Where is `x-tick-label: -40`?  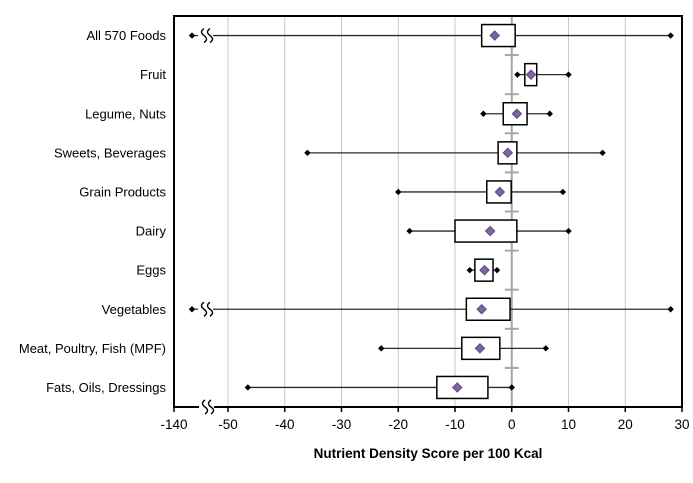 x-tick-label: -40 is located at coordinates (285, 424).